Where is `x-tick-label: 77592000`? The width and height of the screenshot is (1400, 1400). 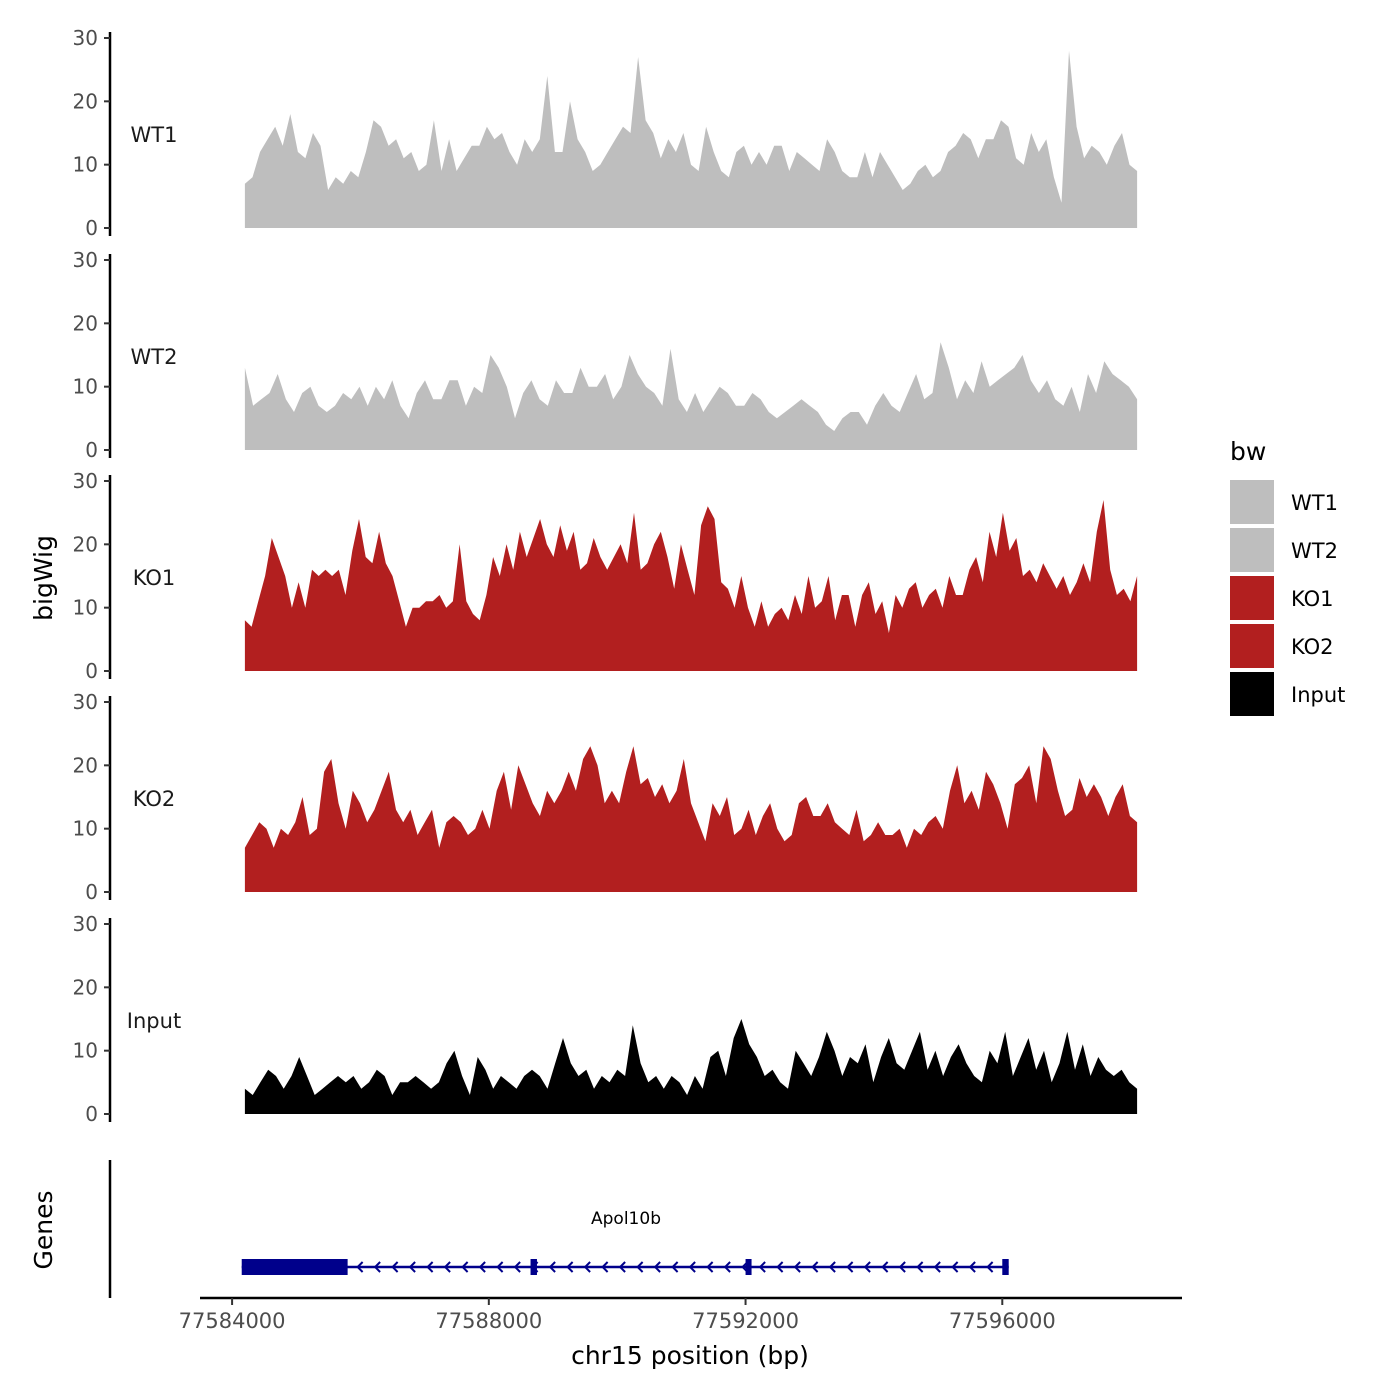 x-tick-label: 77592000 is located at coordinates (745, 1321).